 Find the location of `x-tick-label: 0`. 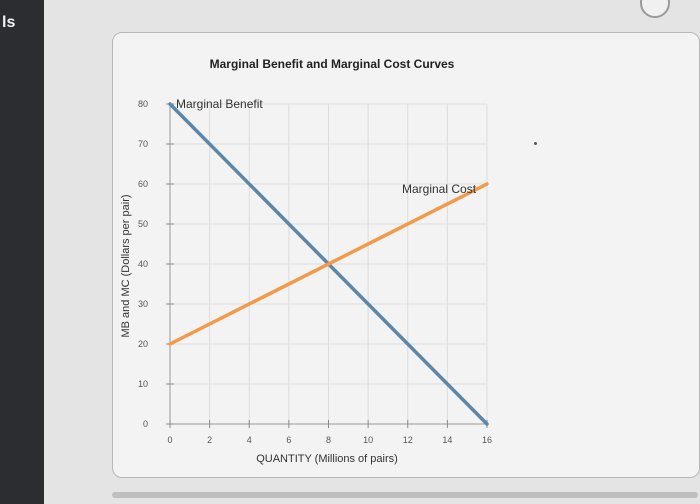

x-tick-label: 0 is located at coordinates (169, 440).